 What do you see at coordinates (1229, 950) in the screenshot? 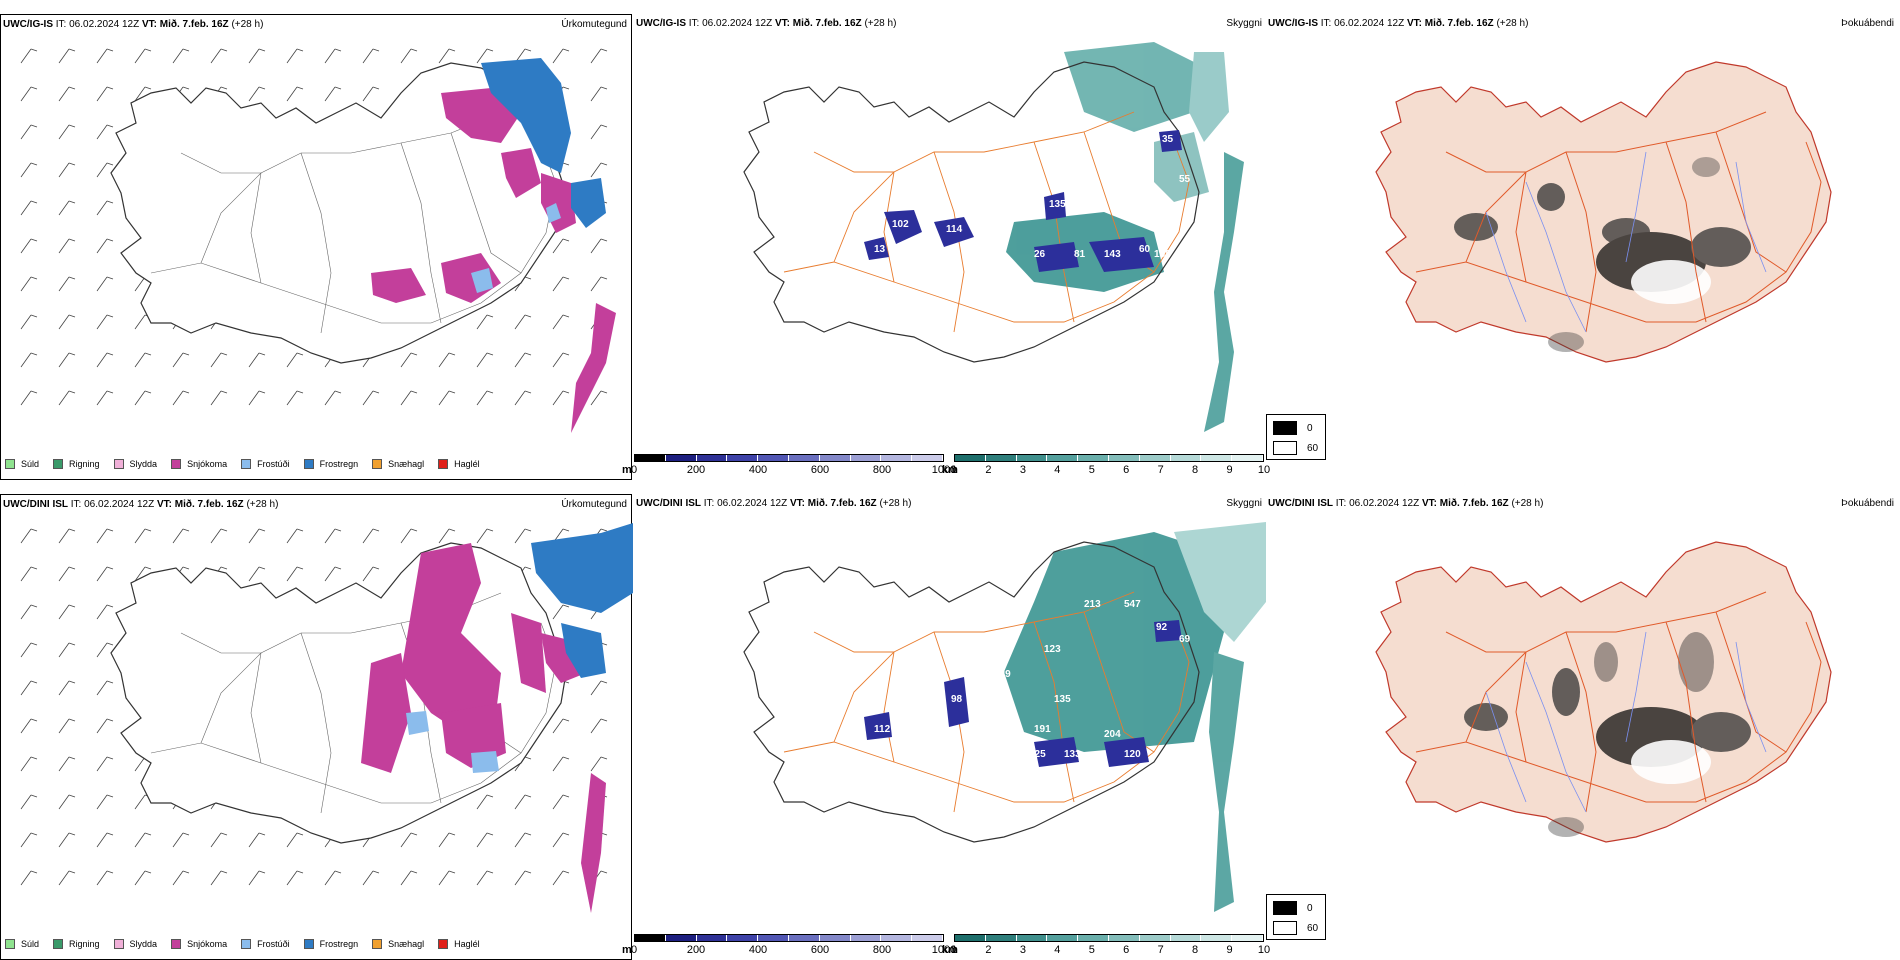
I see `colorbar-tick: 9` at bounding box center [1229, 950].